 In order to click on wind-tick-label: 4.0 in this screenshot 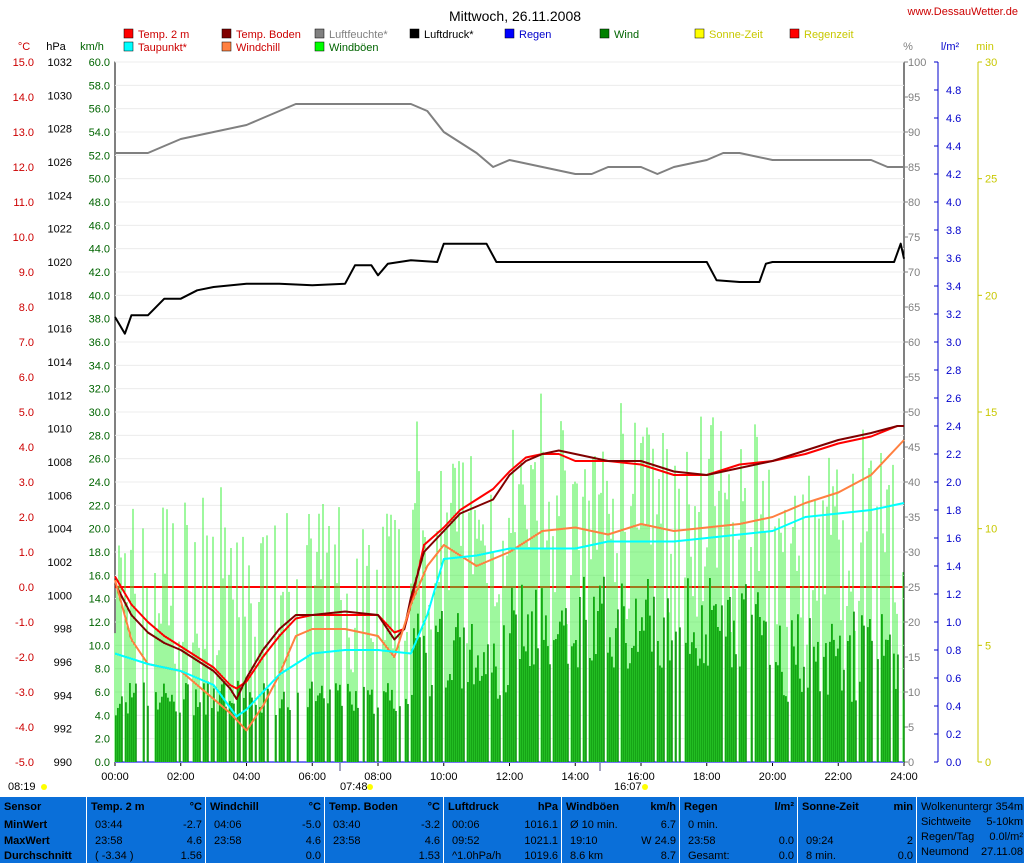, I will do `click(102, 716)`.